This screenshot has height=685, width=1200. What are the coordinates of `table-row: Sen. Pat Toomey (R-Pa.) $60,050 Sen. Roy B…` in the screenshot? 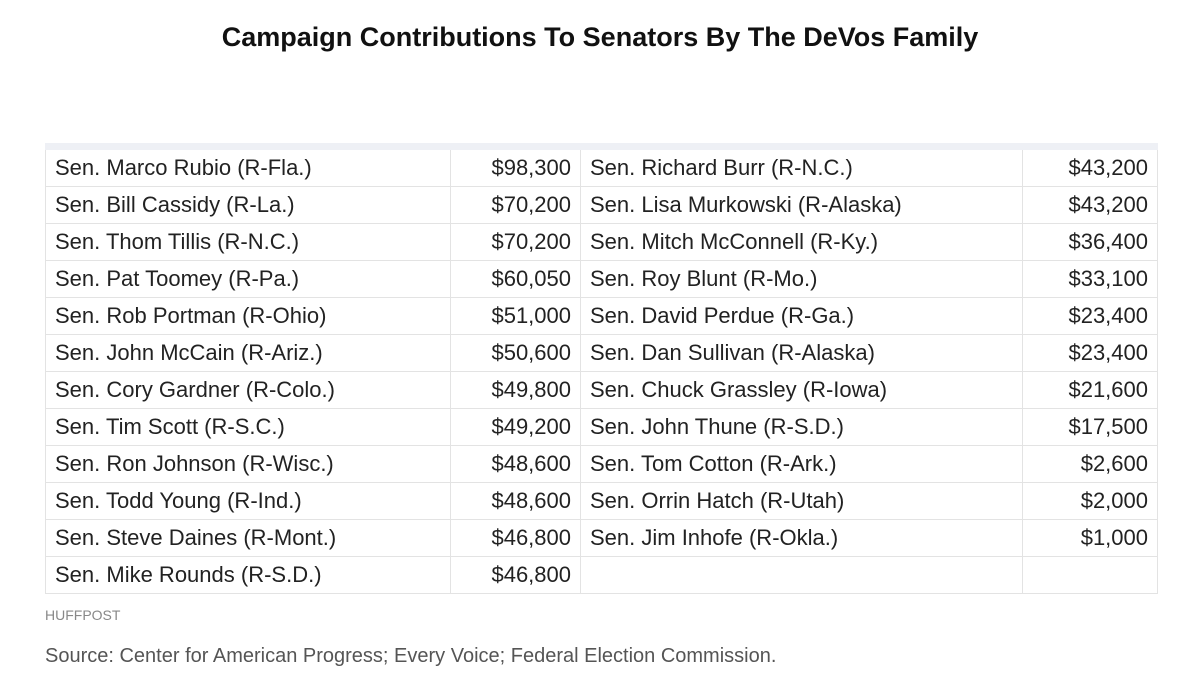 It's located at (601, 279).